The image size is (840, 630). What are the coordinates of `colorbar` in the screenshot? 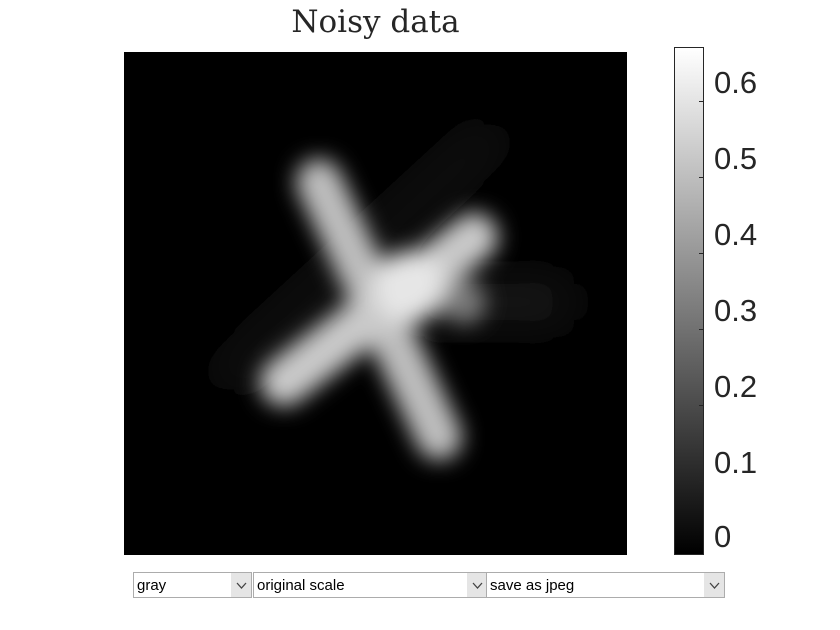 It's located at (689, 301).